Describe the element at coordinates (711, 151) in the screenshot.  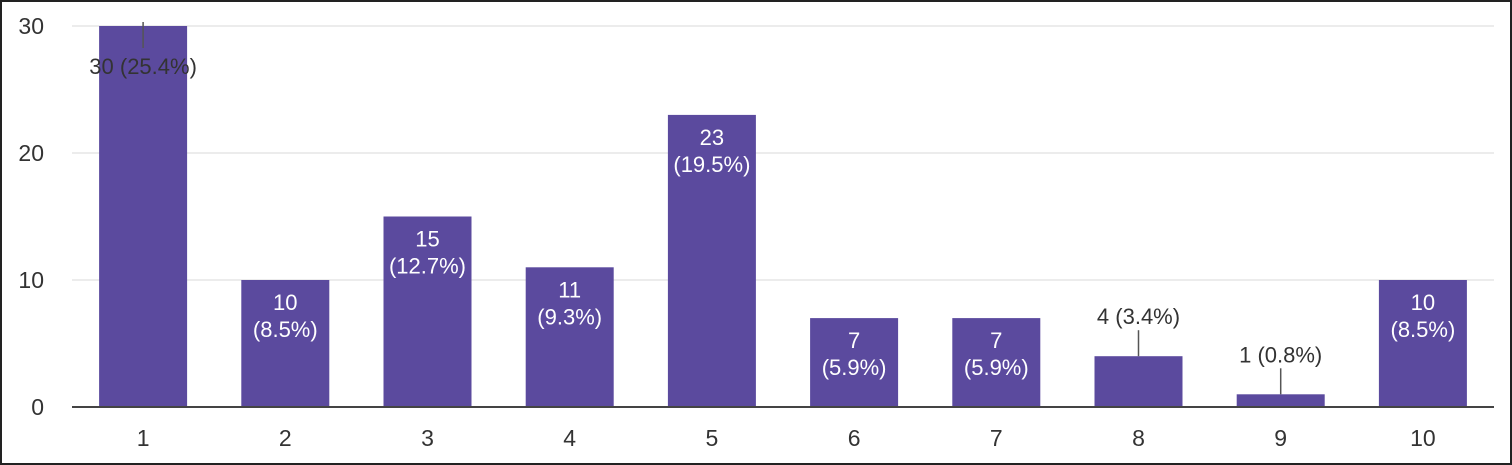
I see `data-label: 23 (19.5%)` at that location.